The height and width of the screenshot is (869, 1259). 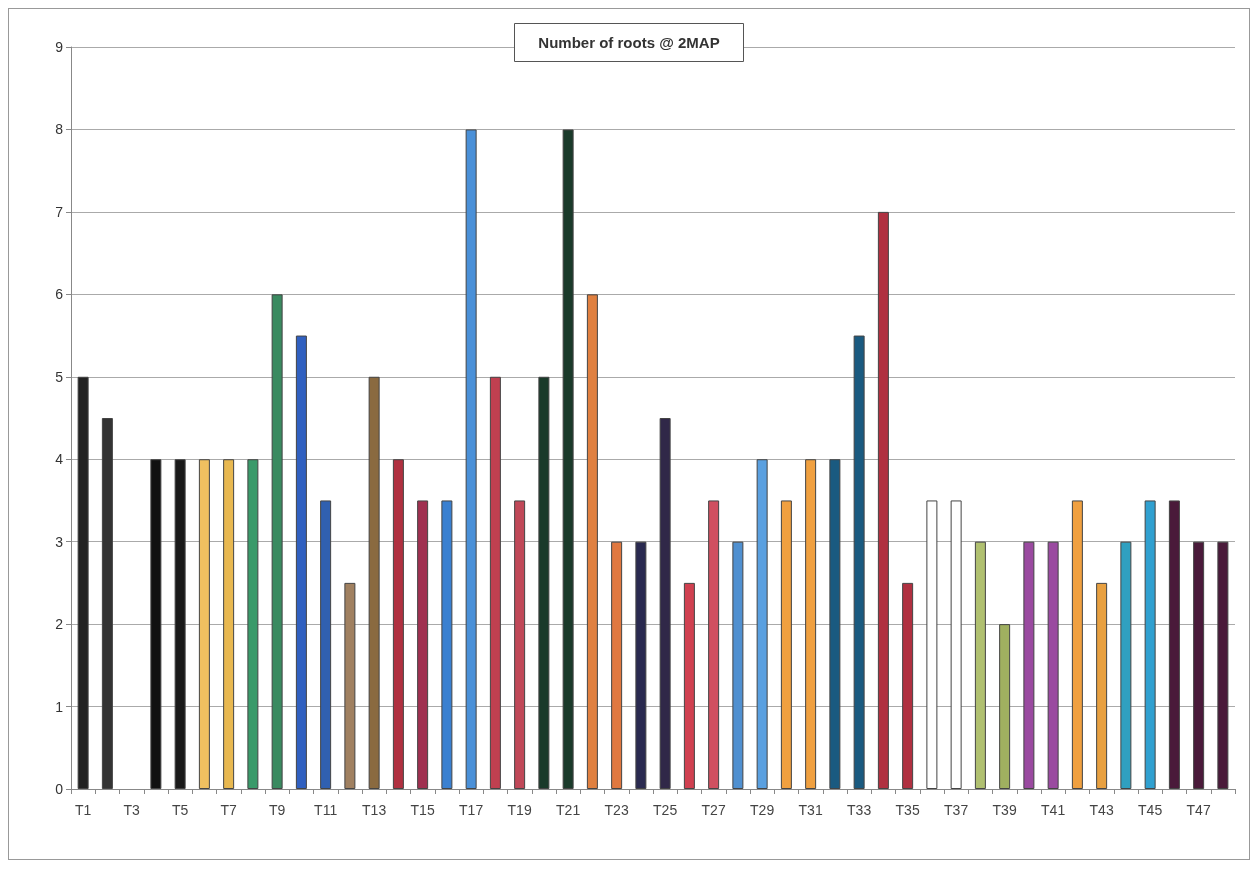 I want to click on x-tick-label: T39, so click(x=1004, y=810).